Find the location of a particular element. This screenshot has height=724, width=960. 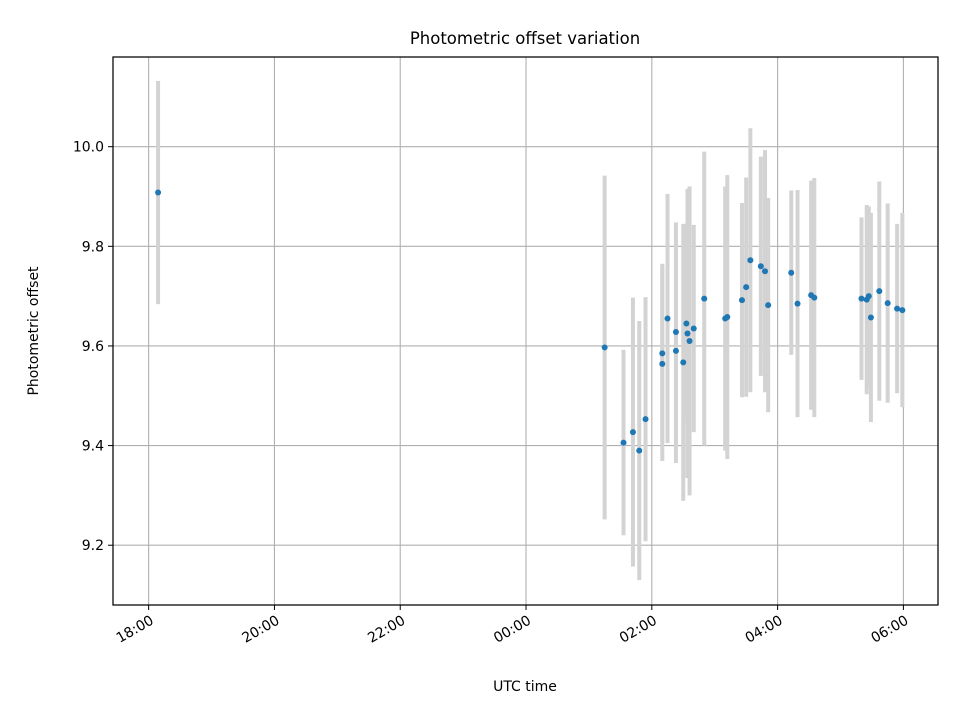

y-tick-label: 9.4 is located at coordinates (93, 447).